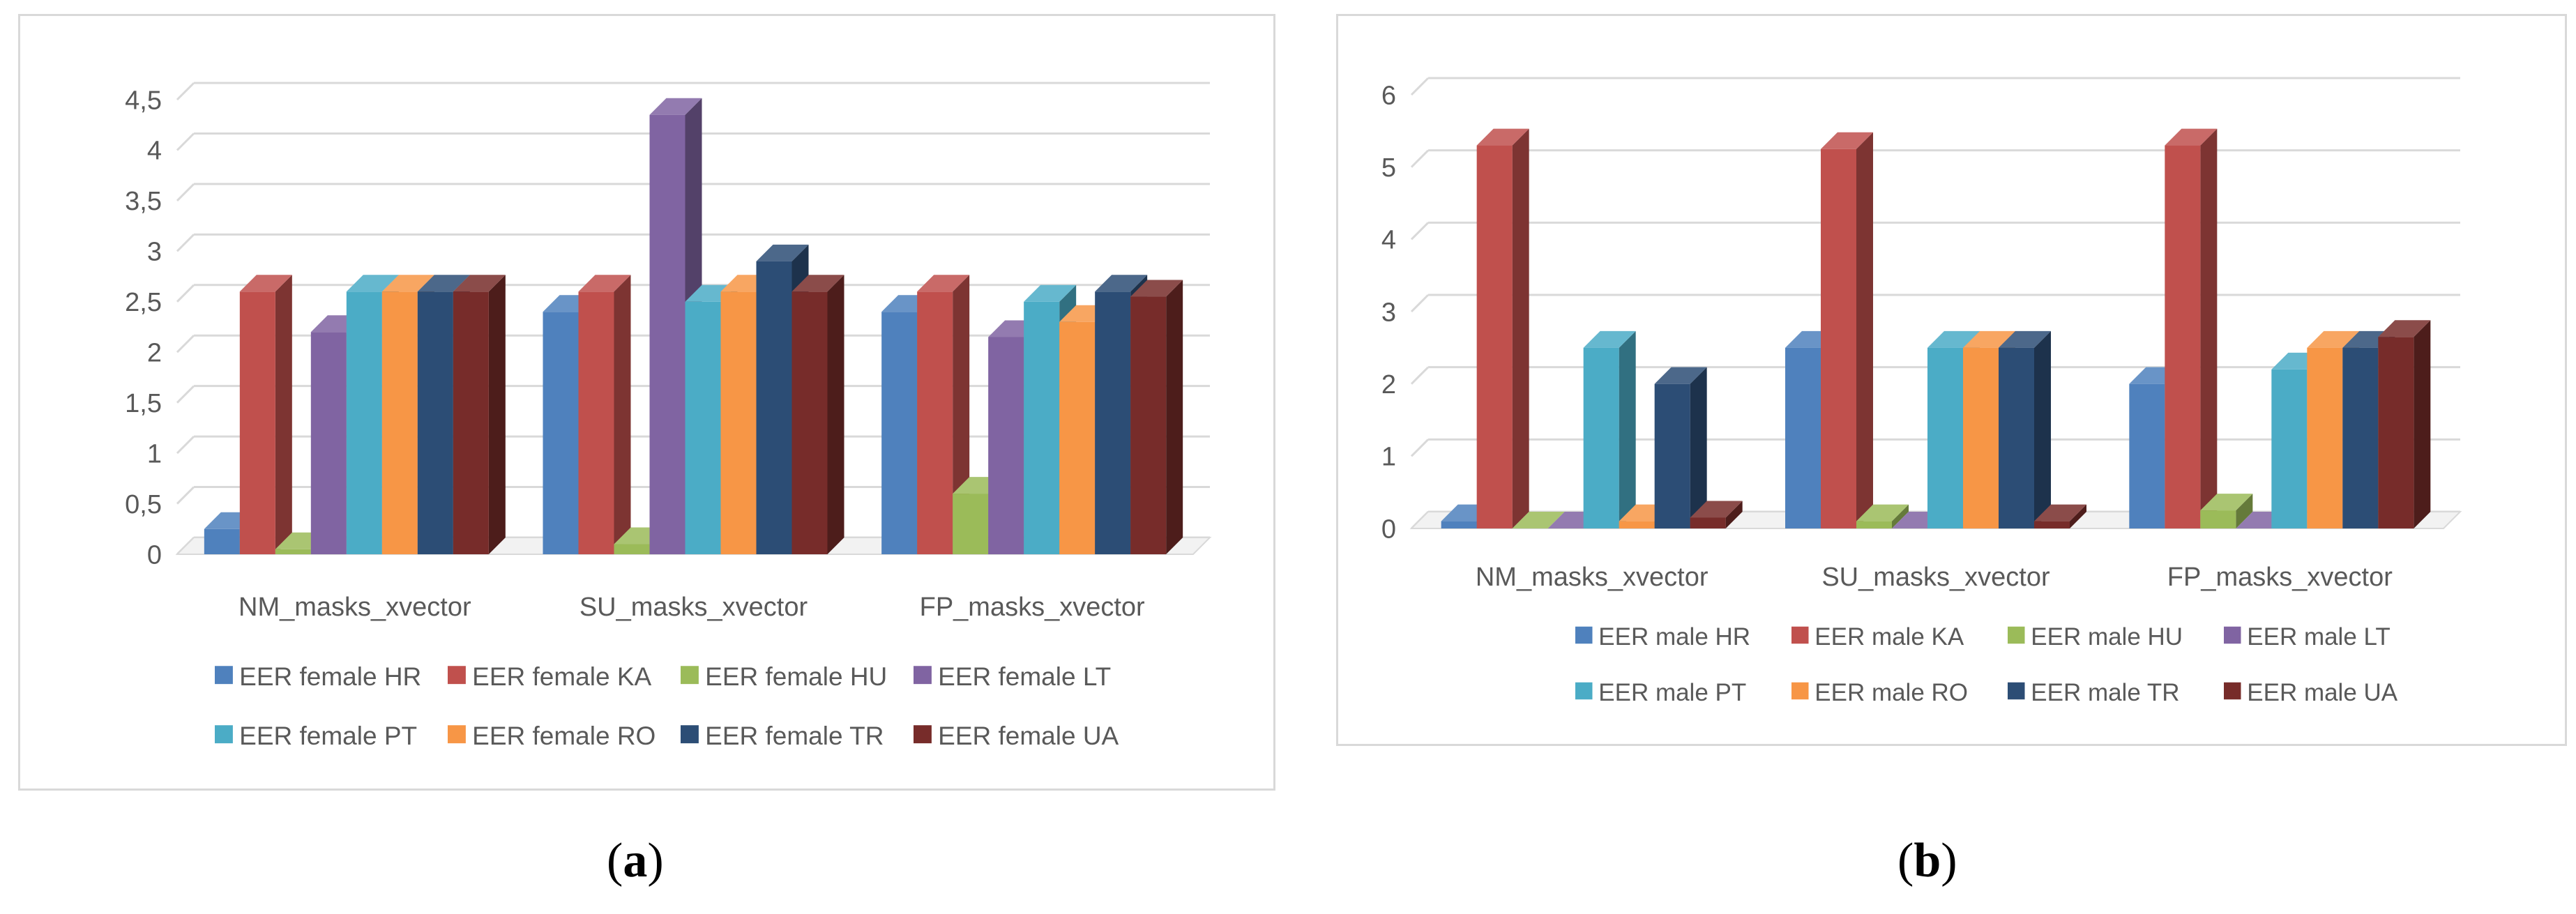 The image size is (2576, 914). Describe the element at coordinates (2094, 692) in the screenshot. I see `legend-item: EER male TR` at that location.